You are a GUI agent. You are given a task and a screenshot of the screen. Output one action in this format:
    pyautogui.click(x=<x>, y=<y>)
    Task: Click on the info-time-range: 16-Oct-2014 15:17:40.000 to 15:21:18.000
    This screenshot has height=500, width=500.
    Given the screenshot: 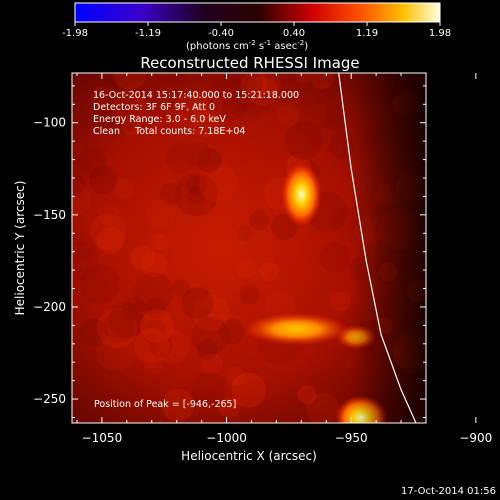 What is the action you would take?
    pyautogui.click(x=196, y=95)
    